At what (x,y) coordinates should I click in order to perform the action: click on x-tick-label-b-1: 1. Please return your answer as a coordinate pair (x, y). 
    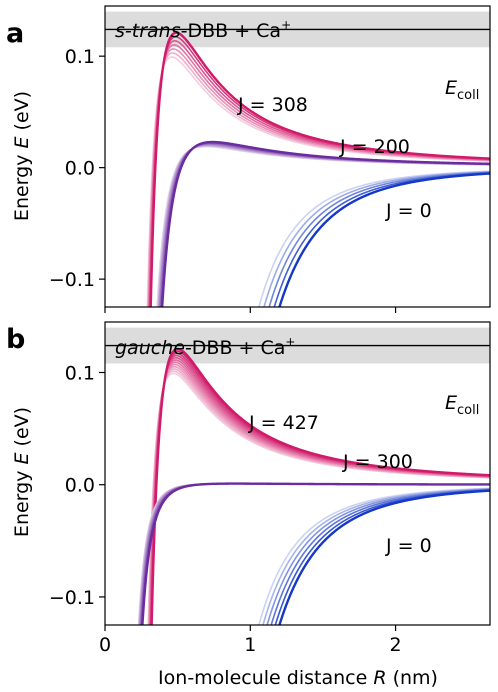
    Looking at the image, I should click on (250, 645).